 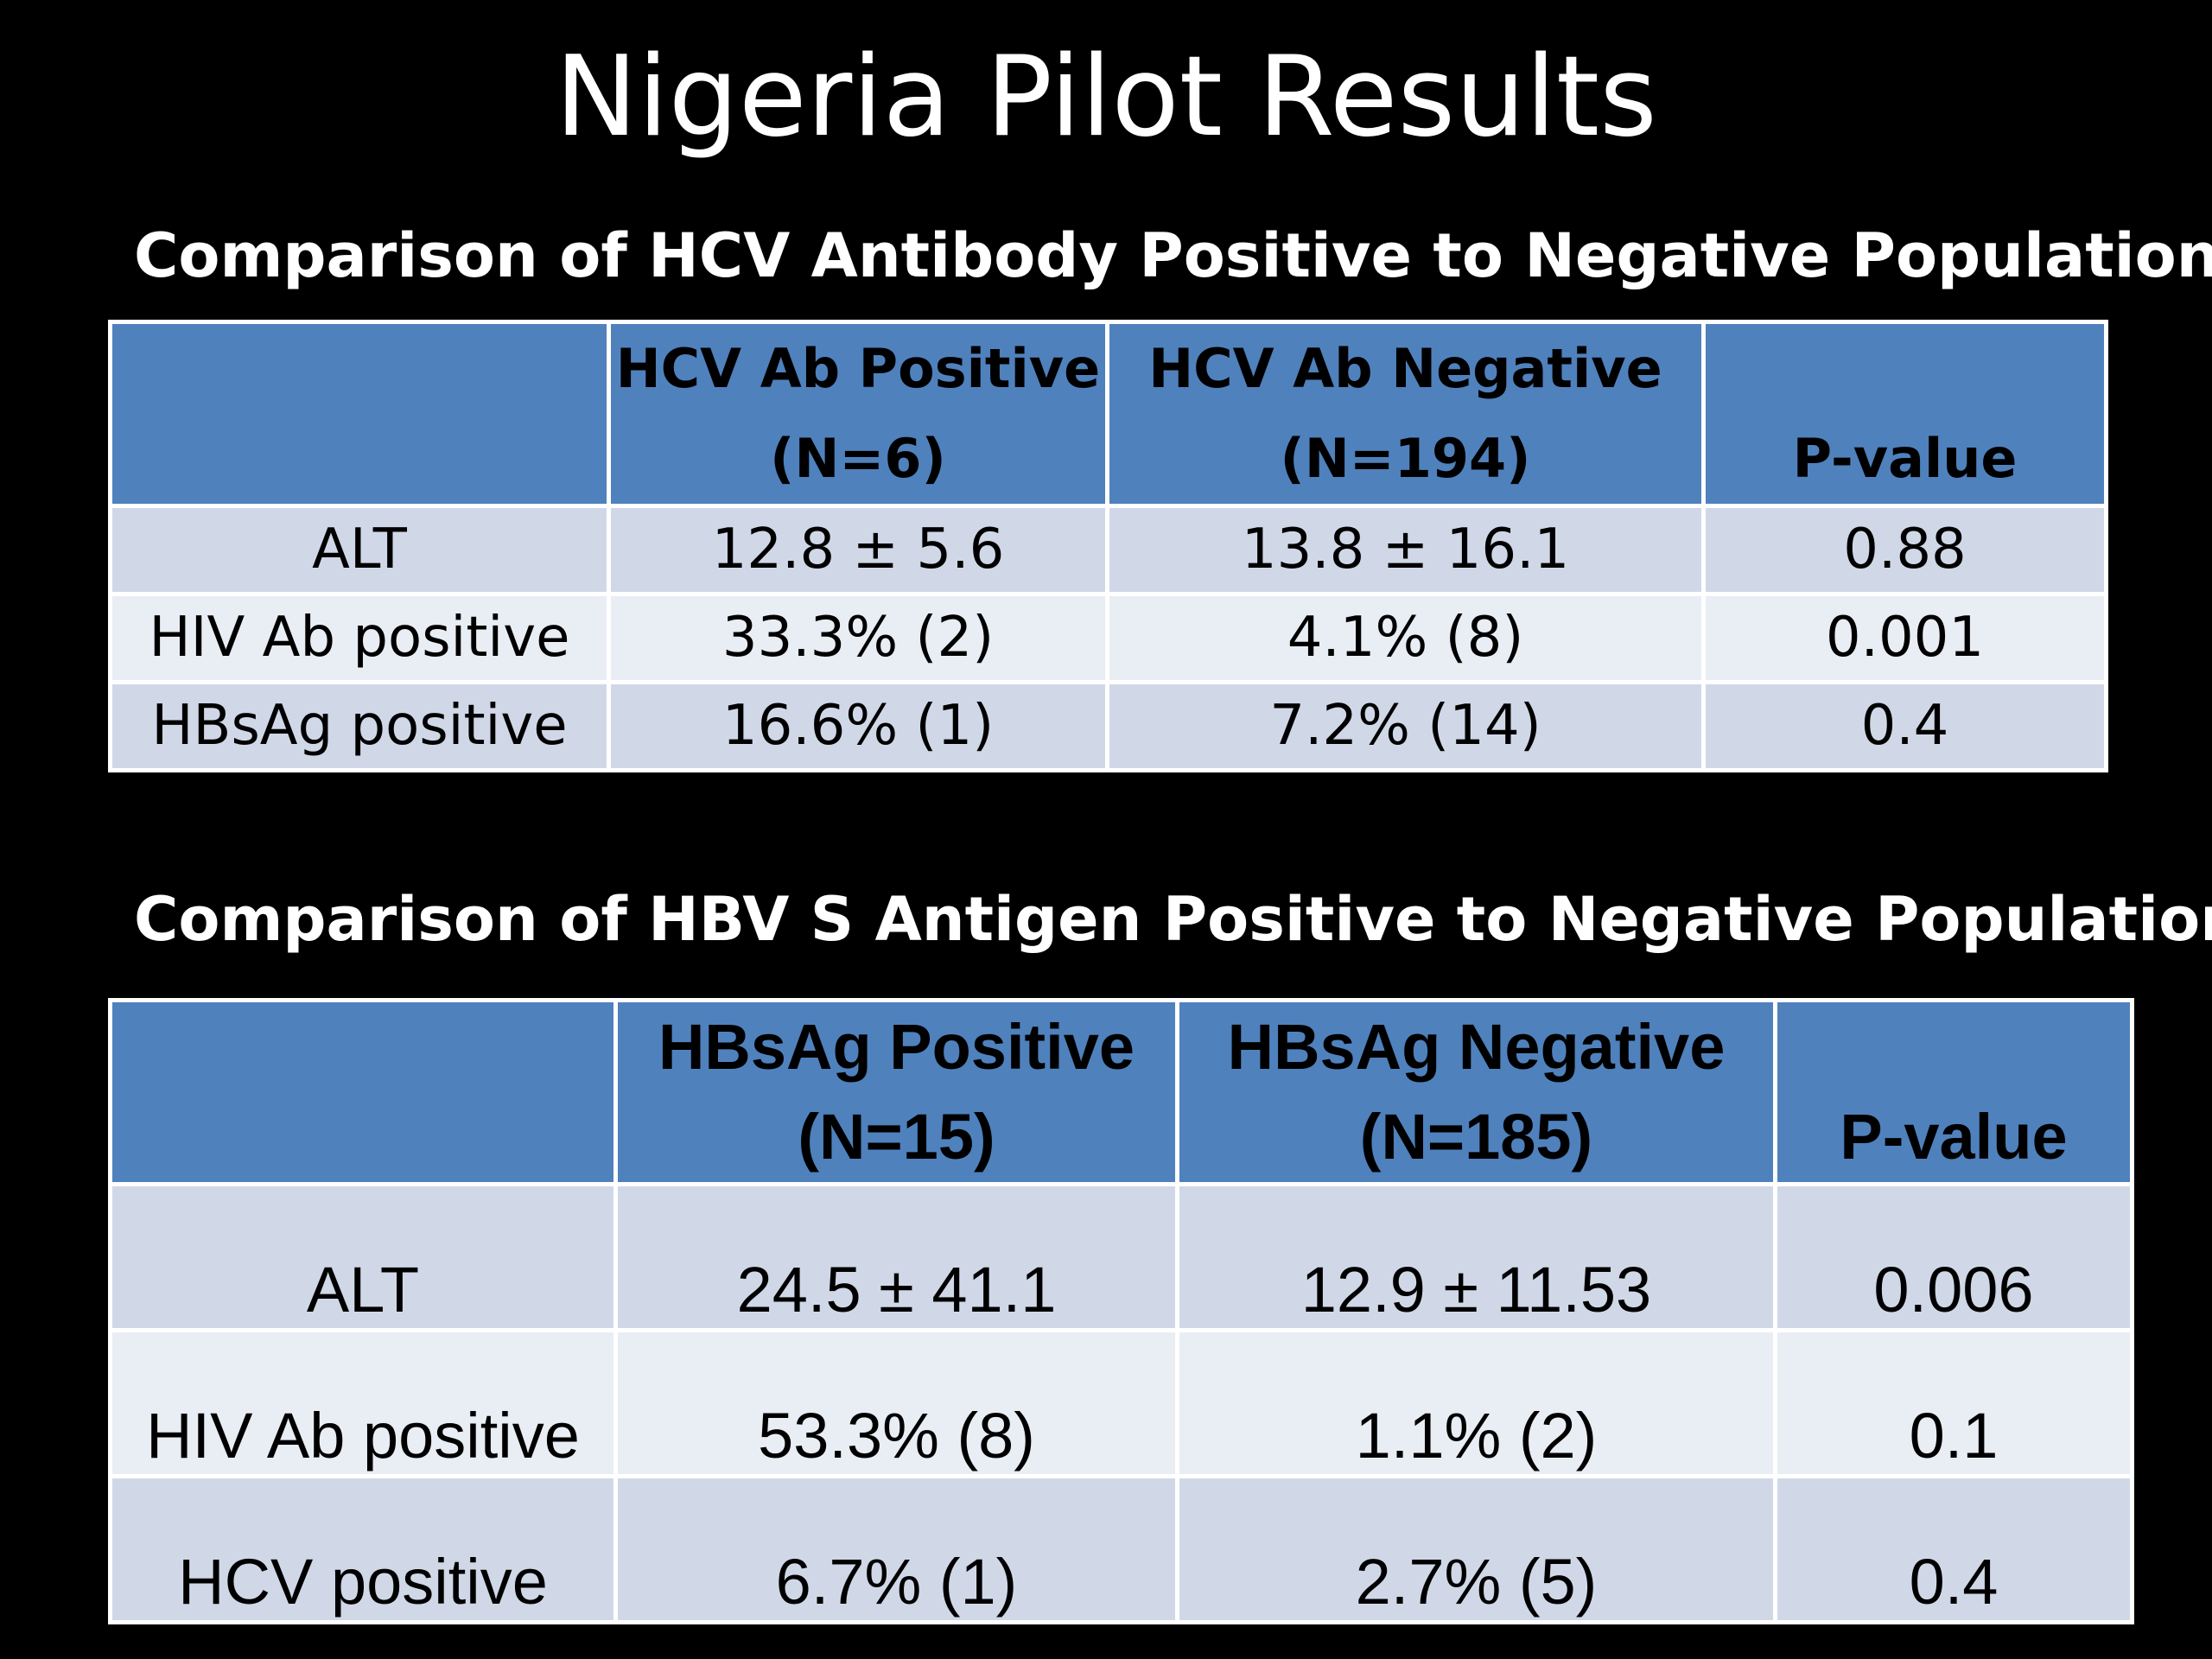 What do you see at coordinates (1405, 726) in the screenshot?
I see `negative-value: 7.2% (14)` at bounding box center [1405, 726].